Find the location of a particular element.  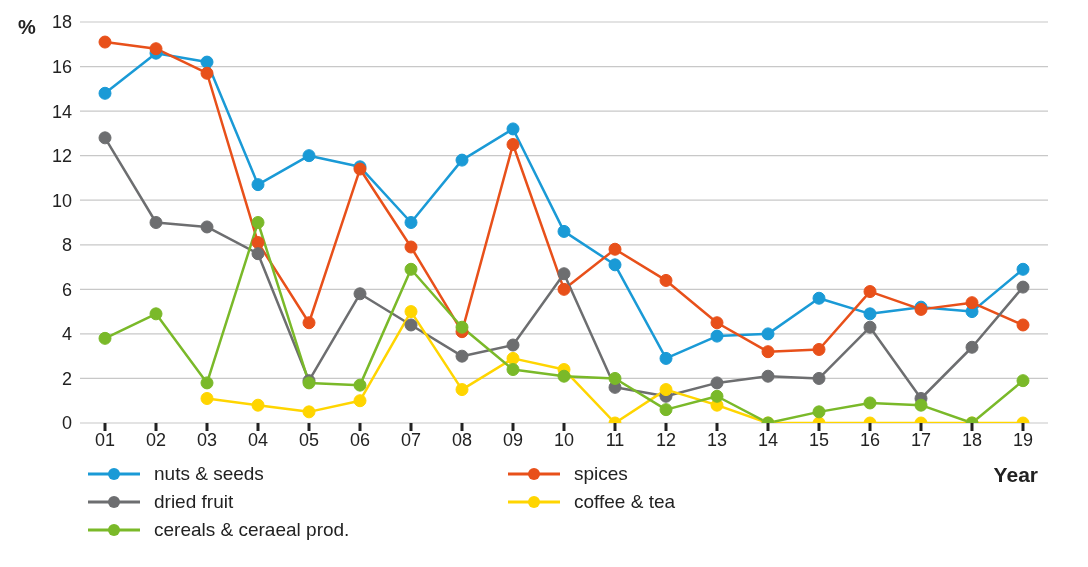

x-tick-label: 13 is located at coordinates (717, 439).